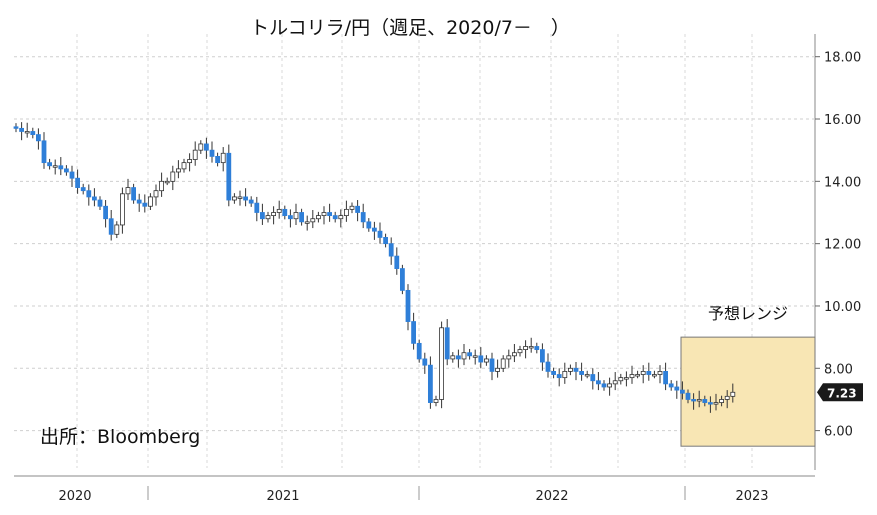 This screenshot has width=877, height=515. I want to click on y-tick-label: 14.00, so click(842, 182).